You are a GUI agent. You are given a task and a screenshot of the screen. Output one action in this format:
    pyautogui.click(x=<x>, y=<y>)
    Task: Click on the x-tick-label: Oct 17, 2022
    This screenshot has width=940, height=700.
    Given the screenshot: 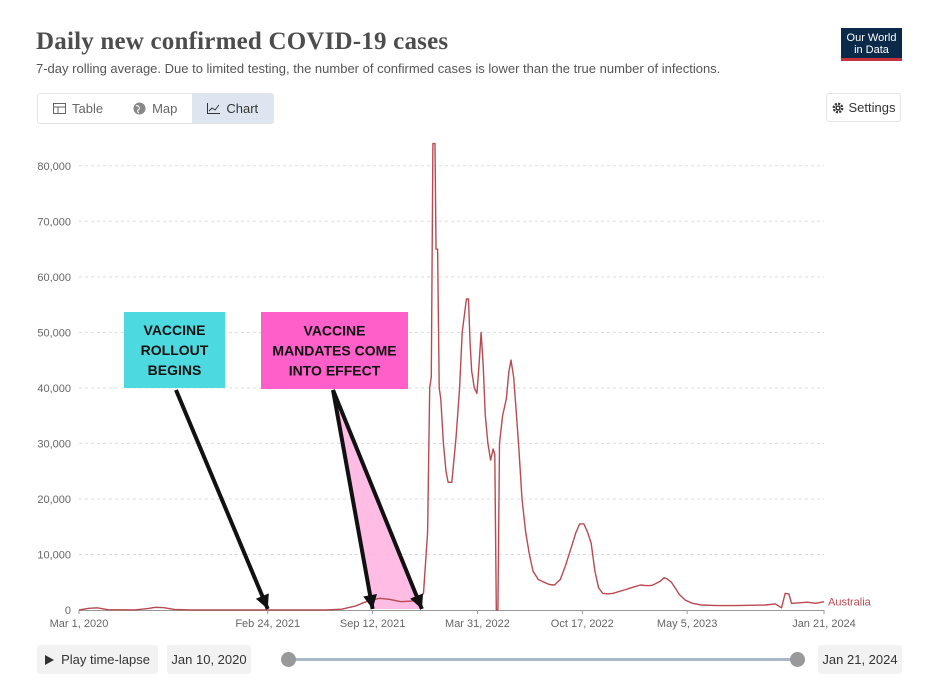 What is the action you would take?
    pyautogui.click(x=582, y=624)
    